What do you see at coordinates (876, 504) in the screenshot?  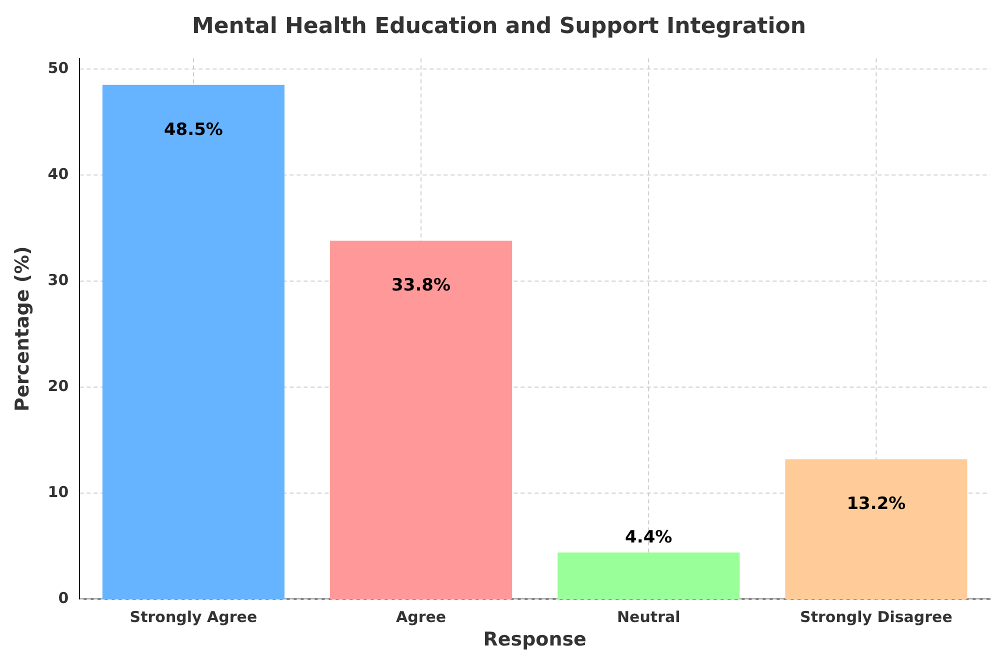 I see `data-label: 13.2%` at bounding box center [876, 504].